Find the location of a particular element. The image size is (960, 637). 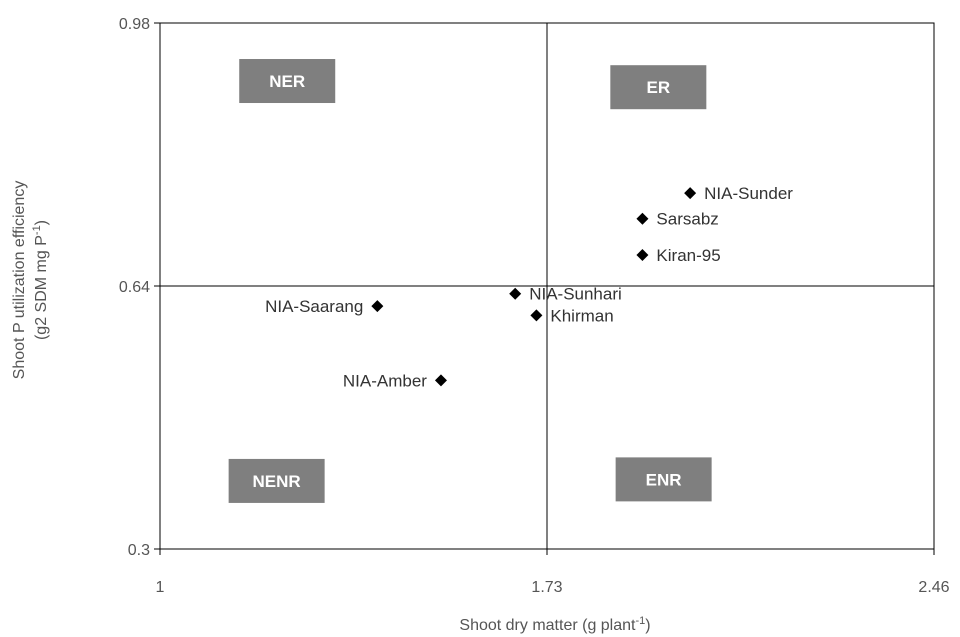

quadrant-label-text: NER is located at coordinates (287, 81).